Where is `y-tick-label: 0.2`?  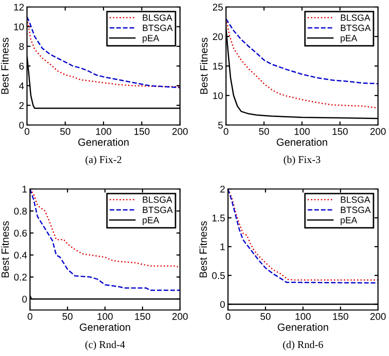
y-tick-label: 0.2 is located at coordinates (20, 277).